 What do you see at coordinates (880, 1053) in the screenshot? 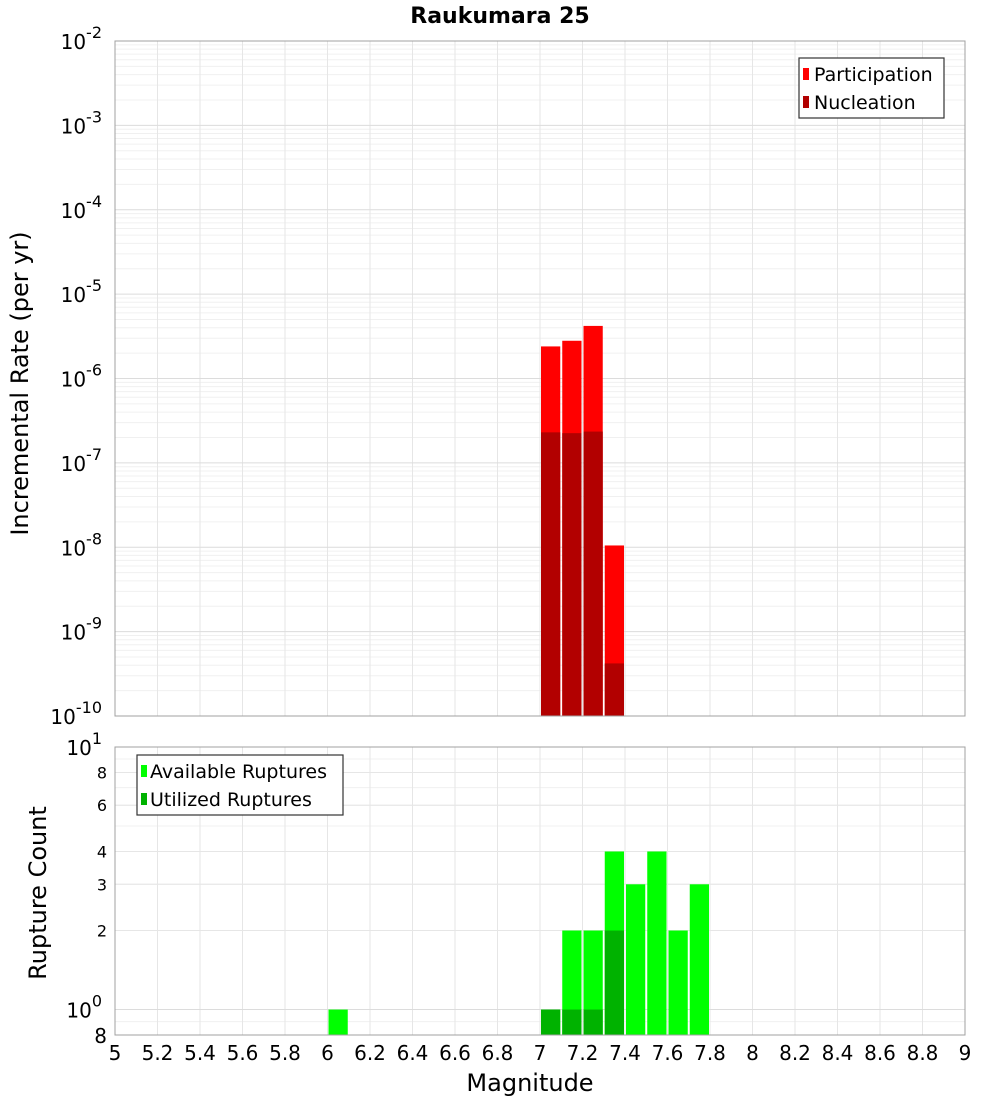
I see `x-tick-label: 8.6` at bounding box center [880, 1053].